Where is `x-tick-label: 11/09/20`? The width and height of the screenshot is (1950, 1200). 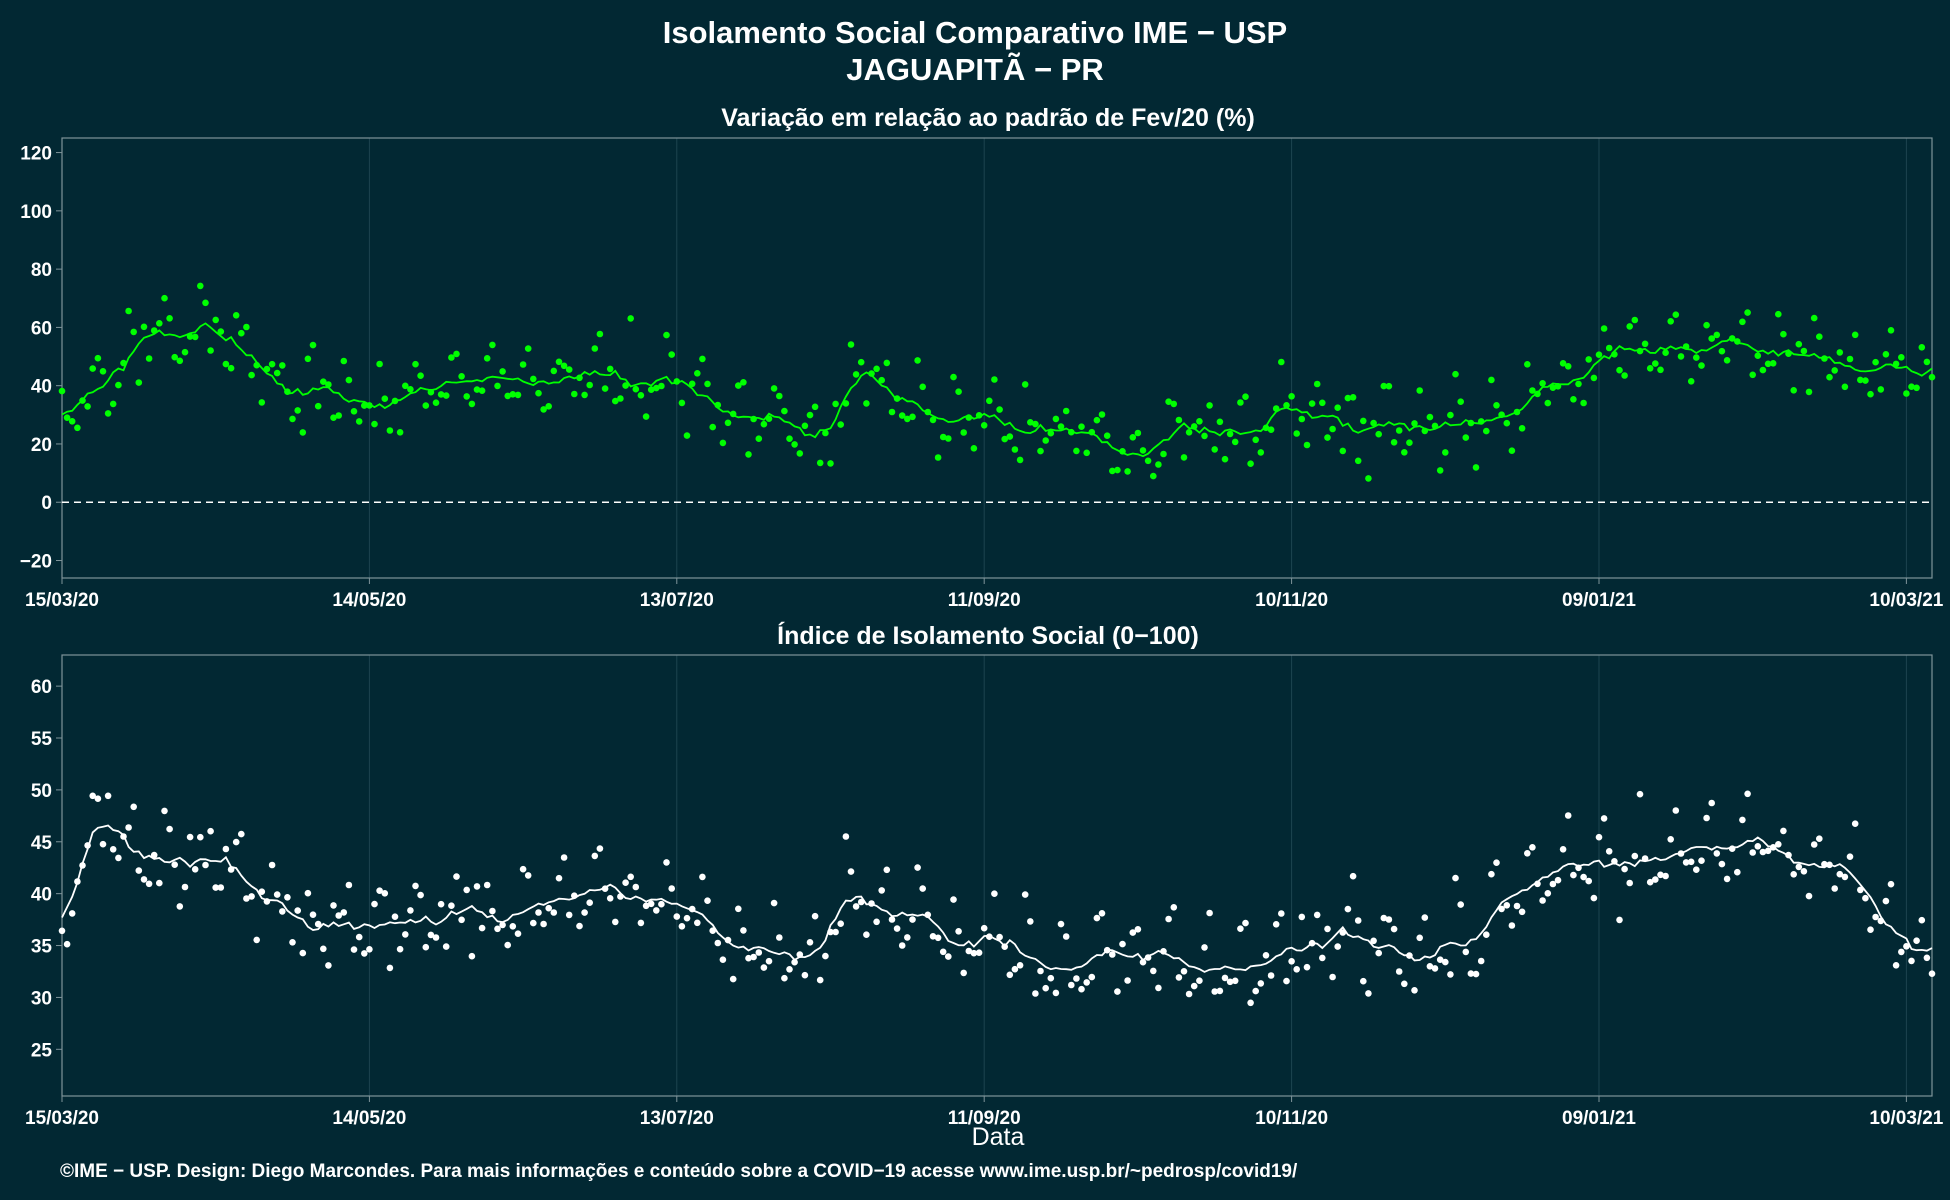 x-tick-label: 11/09/20 is located at coordinates (984, 600).